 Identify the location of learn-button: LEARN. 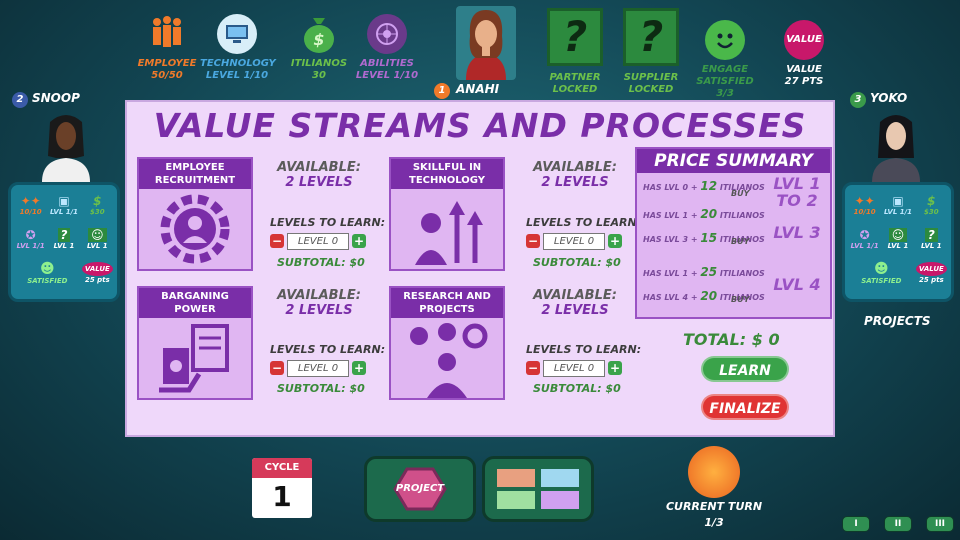
(745, 369).